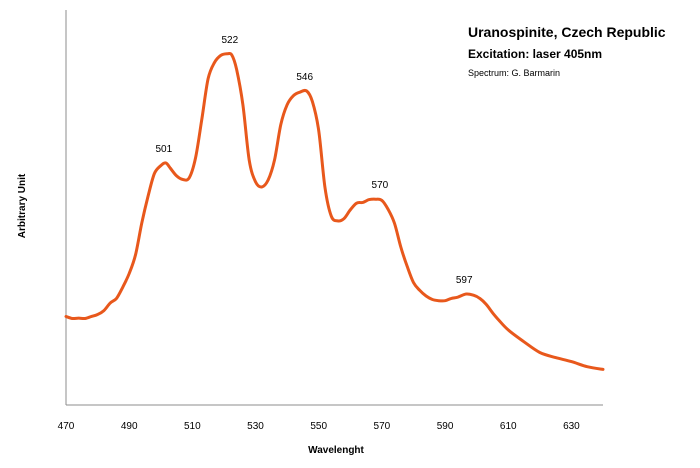 The width and height of the screenshot is (700, 468). I want to click on x-tick-label: 610, so click(508, 426).